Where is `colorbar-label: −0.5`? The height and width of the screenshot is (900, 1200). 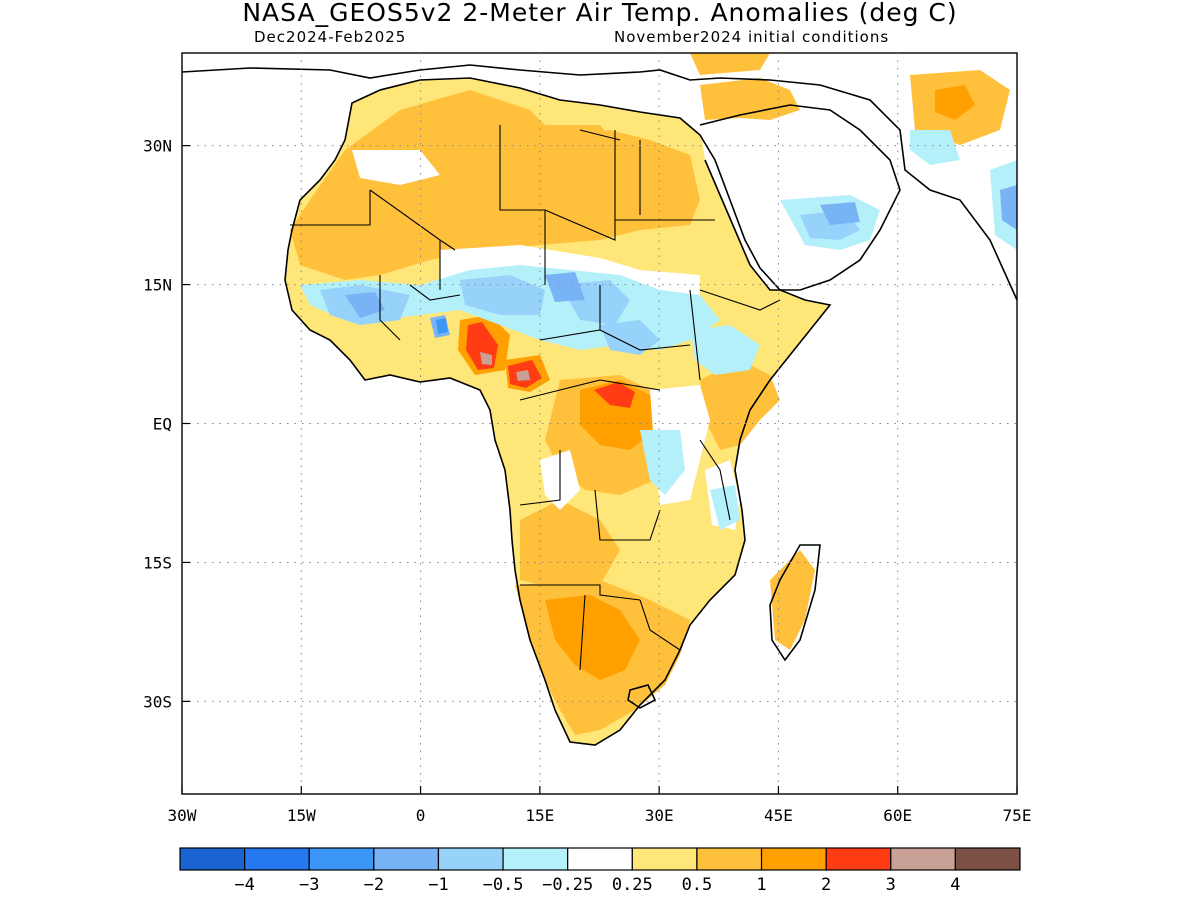
colorbar-label: −0.5 is located at coordinates (503, 885).